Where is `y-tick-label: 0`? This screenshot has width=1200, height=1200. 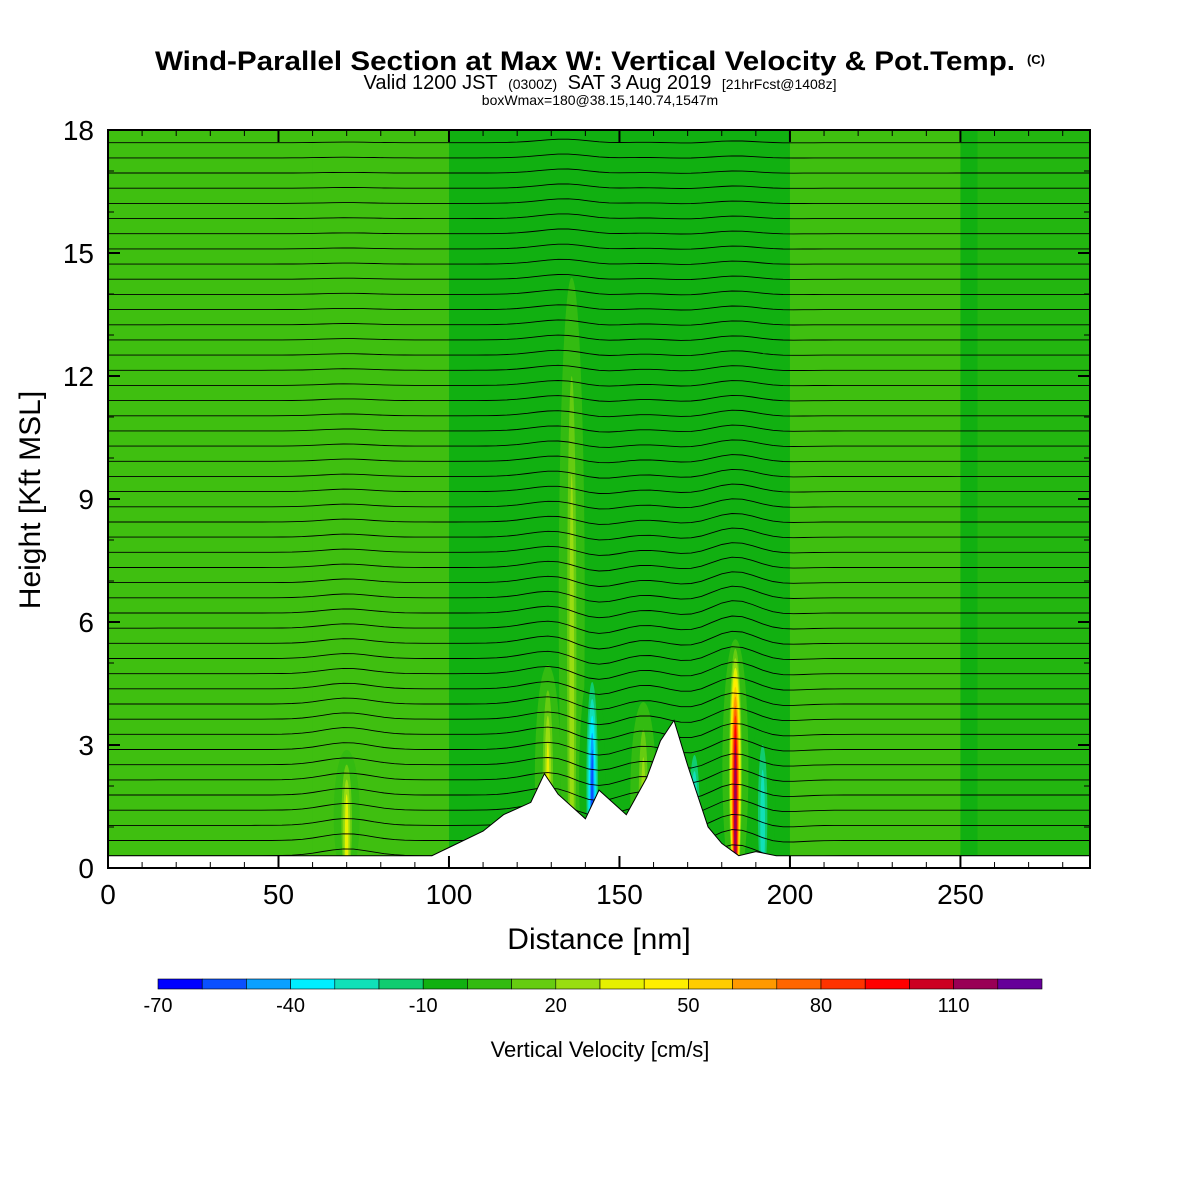
y-tick-label: 0 is located at coordinates (86, 868).